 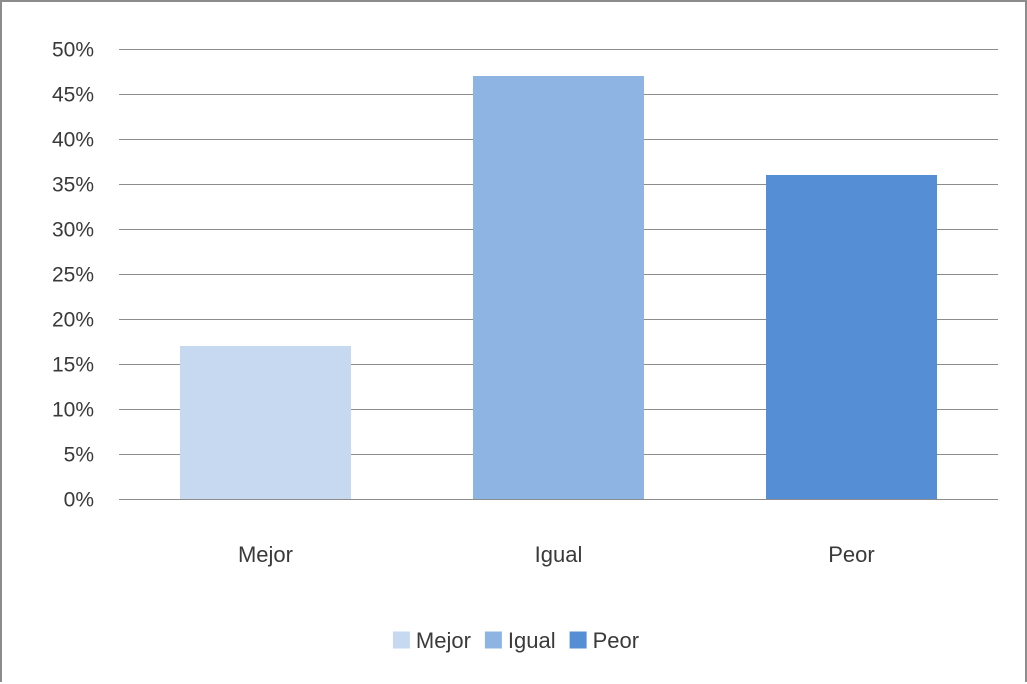 I want to click on x-category-label: Mejor, so click(x=265, y=554).